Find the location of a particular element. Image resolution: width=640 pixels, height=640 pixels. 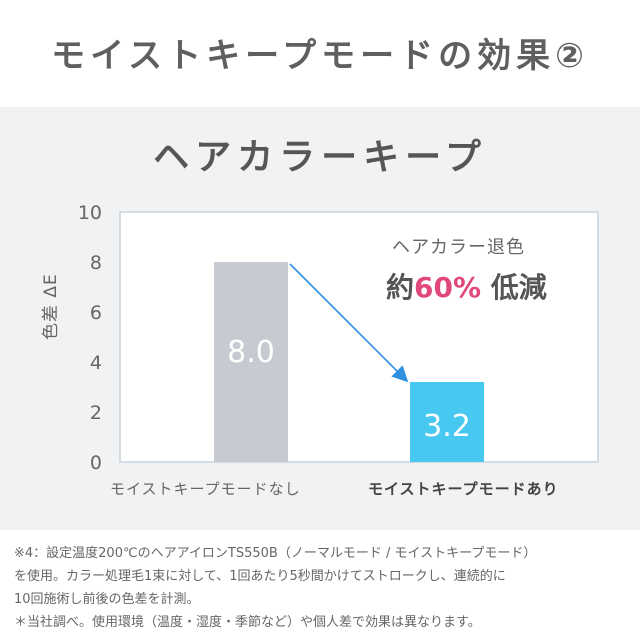

y-tick-label: 0 is located at coordinates (96, 463).